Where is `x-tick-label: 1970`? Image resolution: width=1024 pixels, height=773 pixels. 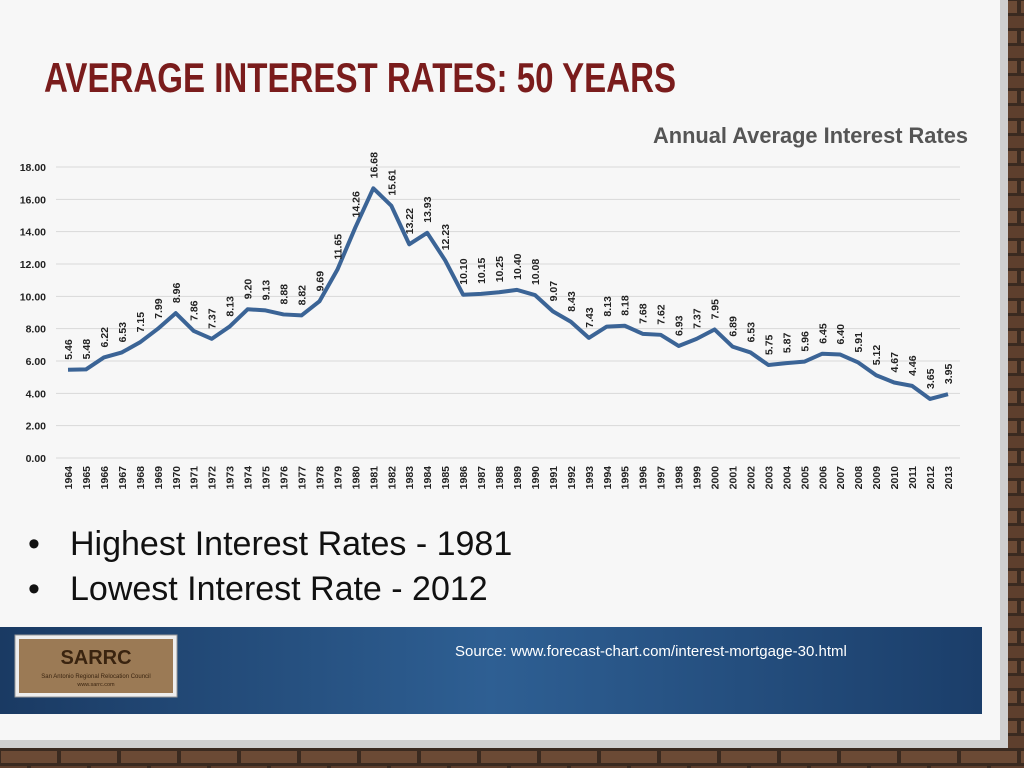
x-tick-label: 1970 is located at coordinates (177, 478).